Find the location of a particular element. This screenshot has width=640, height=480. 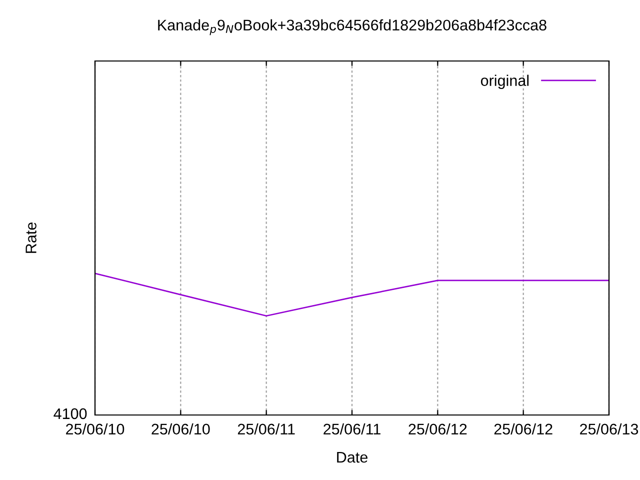

text: 4100 is located at coordinates (70, 414).